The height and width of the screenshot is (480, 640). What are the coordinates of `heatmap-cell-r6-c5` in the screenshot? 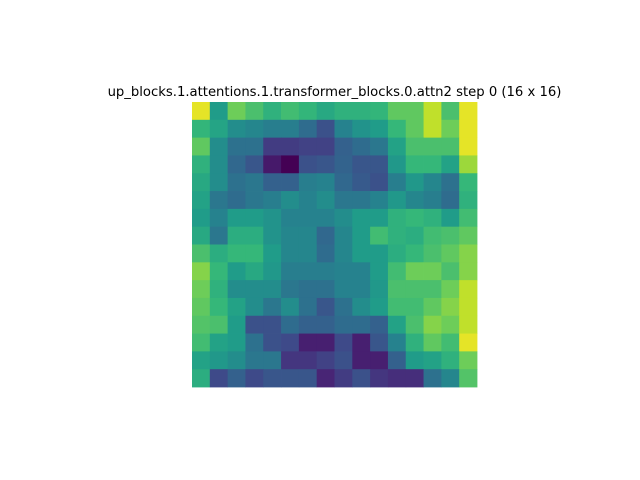 It's located at (290, 218).